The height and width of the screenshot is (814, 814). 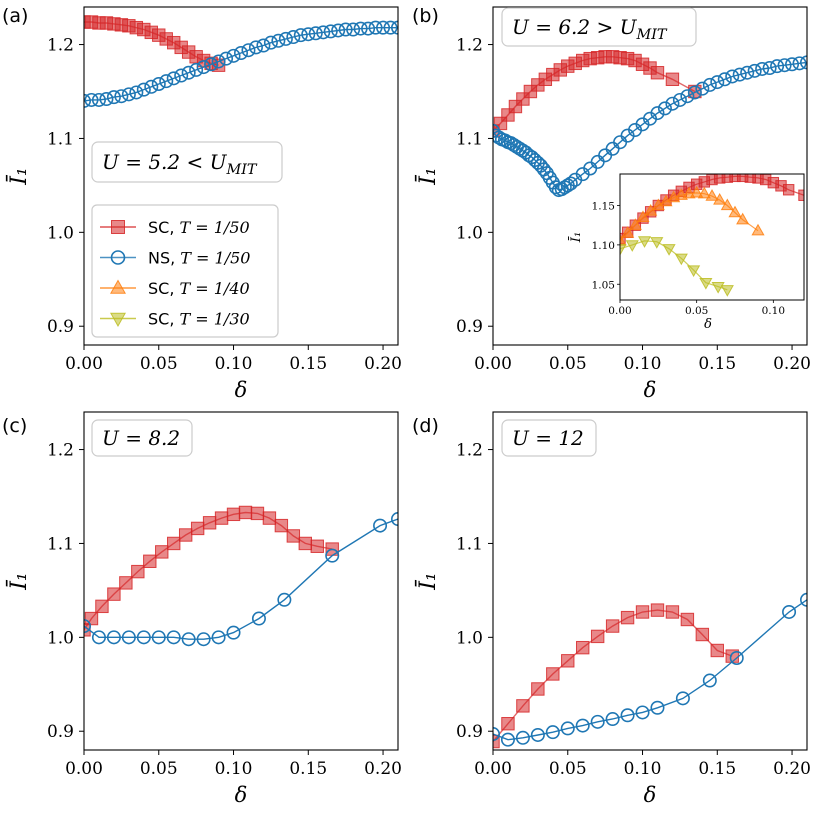 I want to click on y-tick-label: 1.1, so click(x=60, y=544).